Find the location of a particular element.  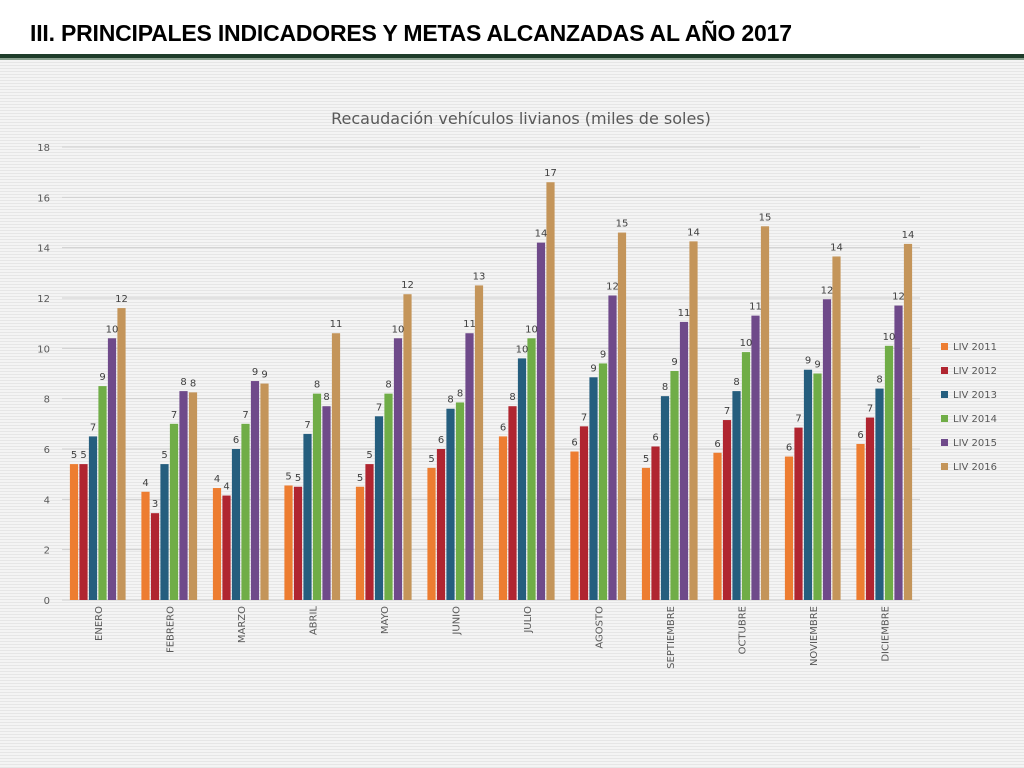

legend-label: LIV 2015 is located at coordinates (975, 443).